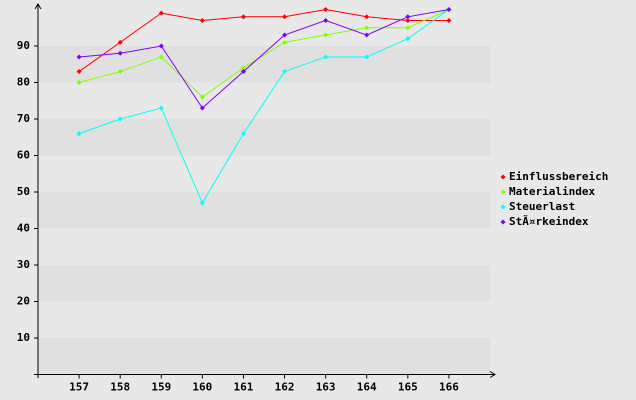 The height and width of the screenshot is (400, 636). I want to click on y-tick-label: 90, so click(23, 45).